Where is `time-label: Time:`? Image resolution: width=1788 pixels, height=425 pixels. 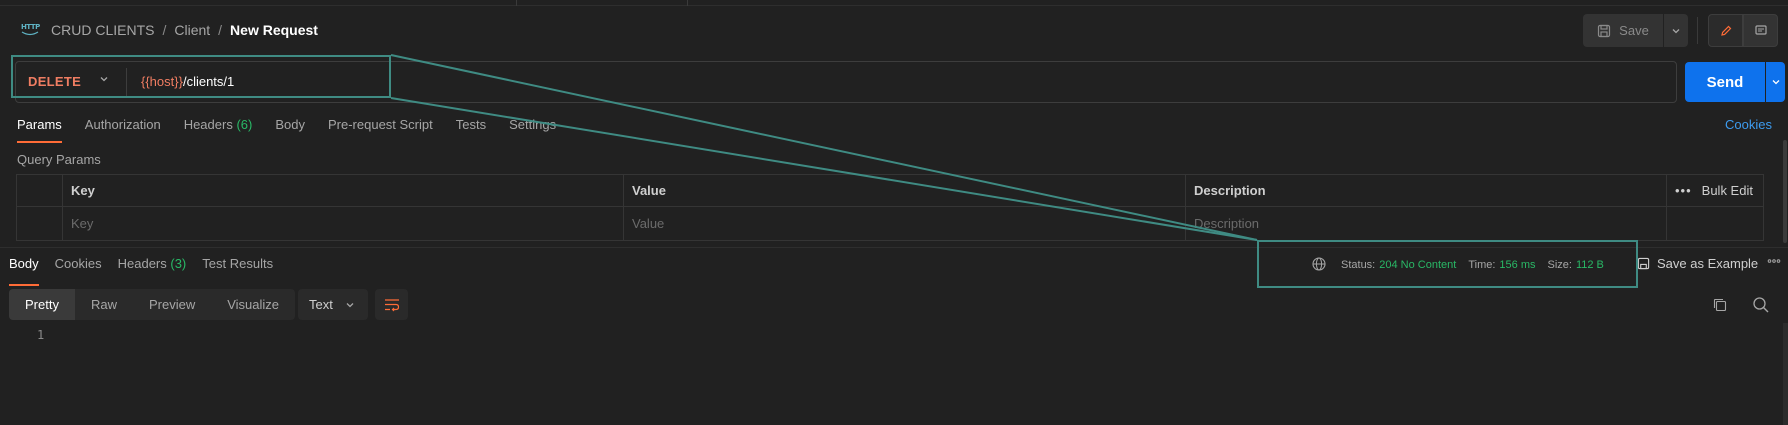 time-label: Time: is located at coordinates (1482, 265).